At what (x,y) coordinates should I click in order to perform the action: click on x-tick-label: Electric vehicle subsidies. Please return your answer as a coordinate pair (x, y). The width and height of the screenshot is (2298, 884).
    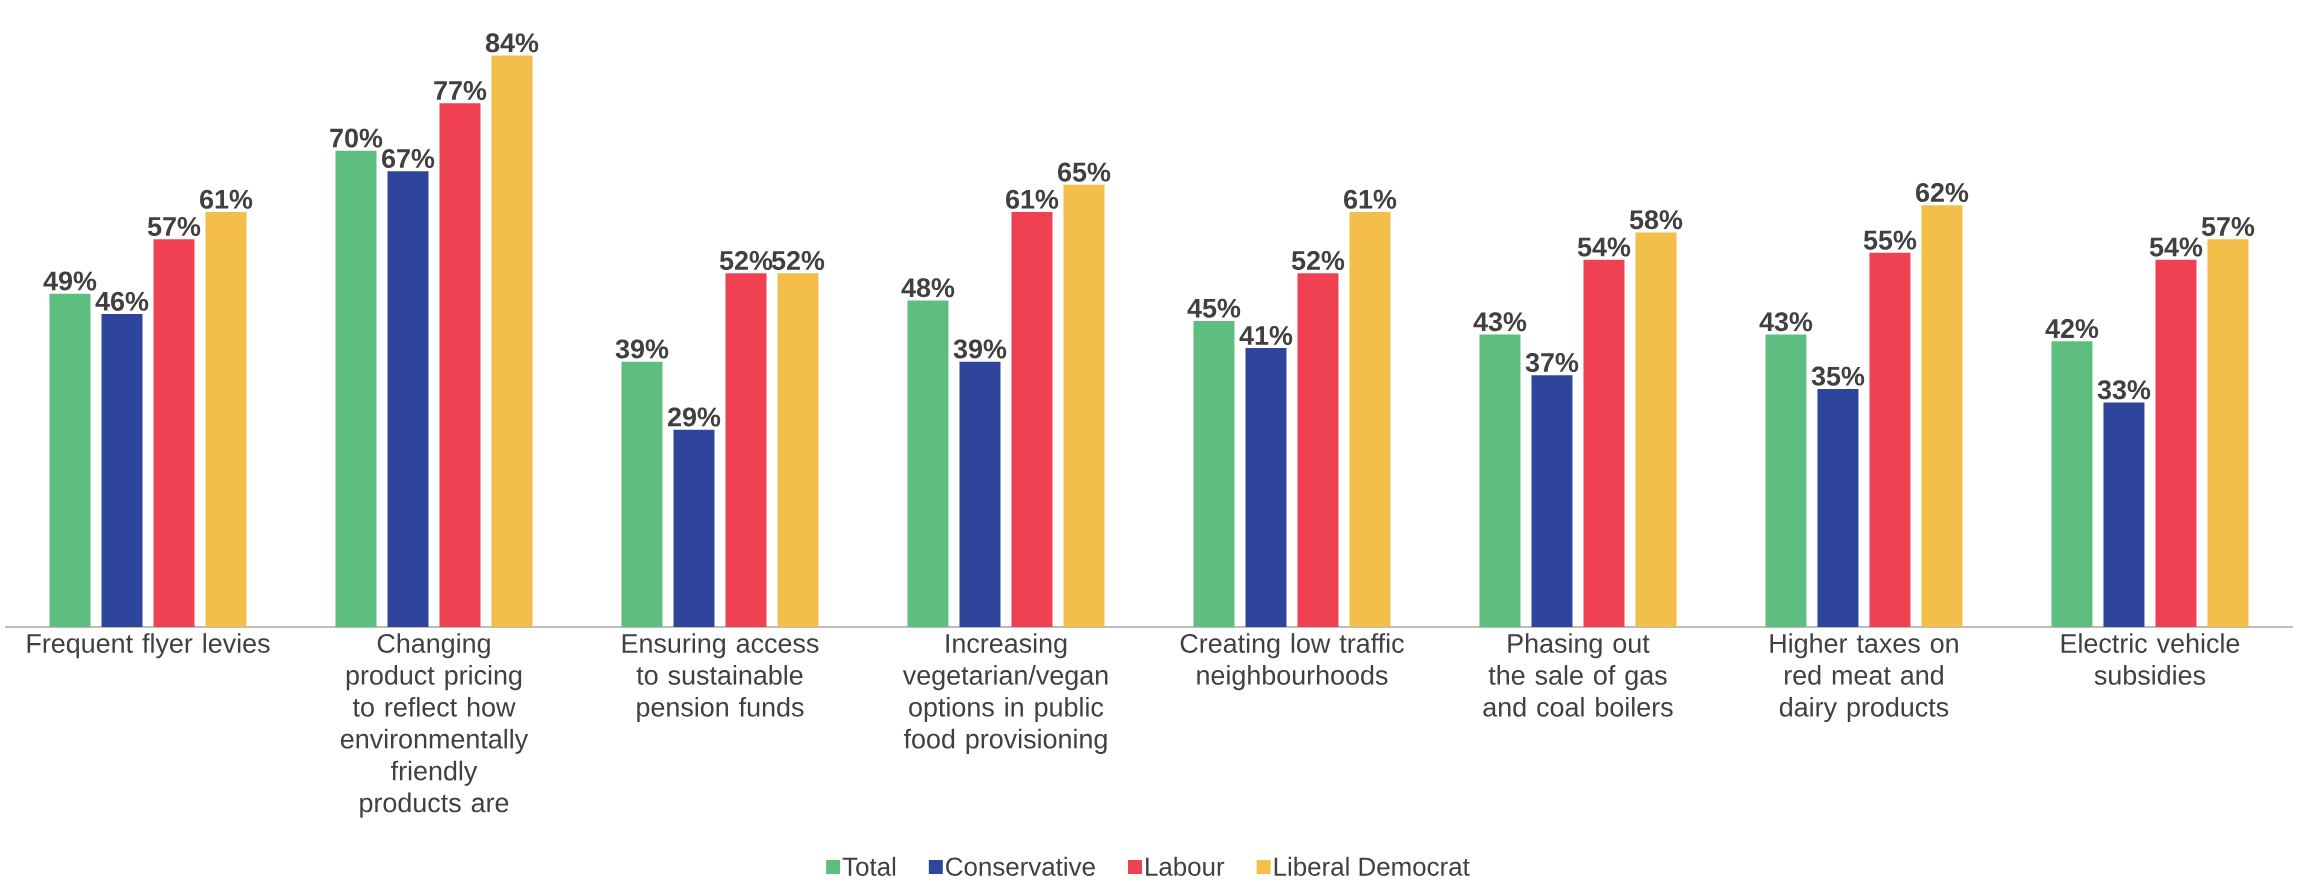
    Looking at the image, I should click on (2150, 659).